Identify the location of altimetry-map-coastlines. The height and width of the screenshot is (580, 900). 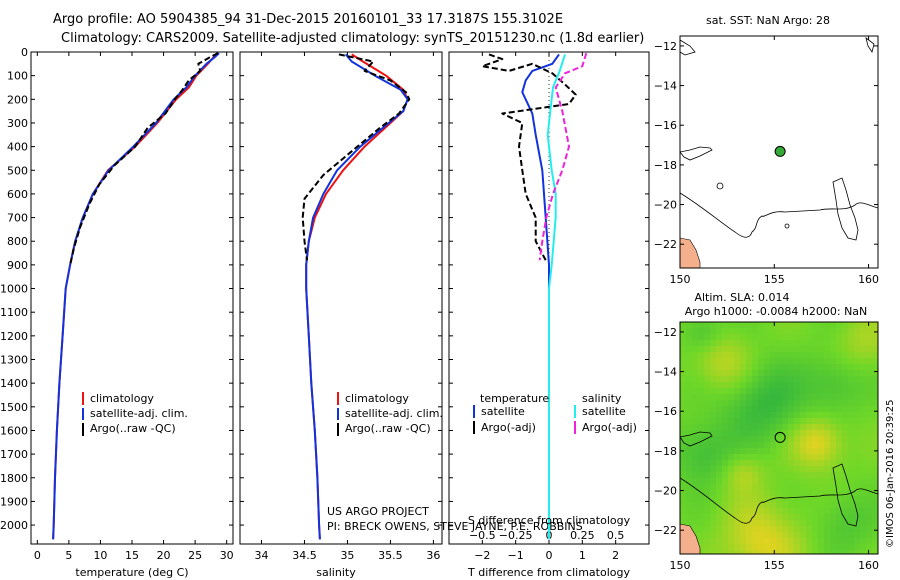
(779, 492).